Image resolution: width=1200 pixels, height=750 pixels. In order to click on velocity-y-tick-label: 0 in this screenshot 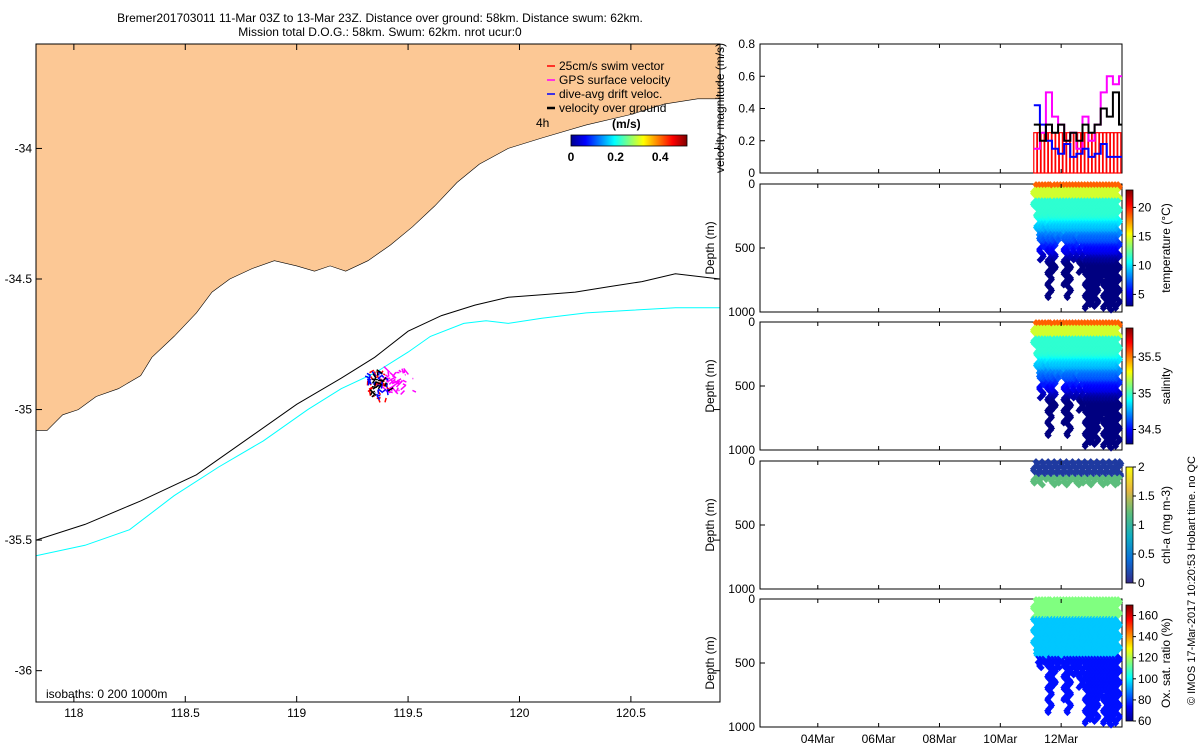, I will do `click(751, 173)`.